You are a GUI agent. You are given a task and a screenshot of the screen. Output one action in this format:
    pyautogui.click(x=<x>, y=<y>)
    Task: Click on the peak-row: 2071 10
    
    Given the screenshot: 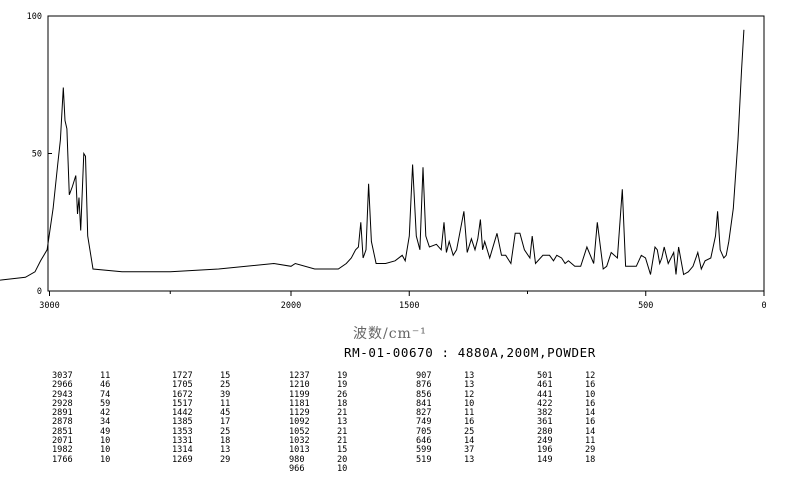 What is the action you would take?
    pyautogui.click(x=81, y=441)
    